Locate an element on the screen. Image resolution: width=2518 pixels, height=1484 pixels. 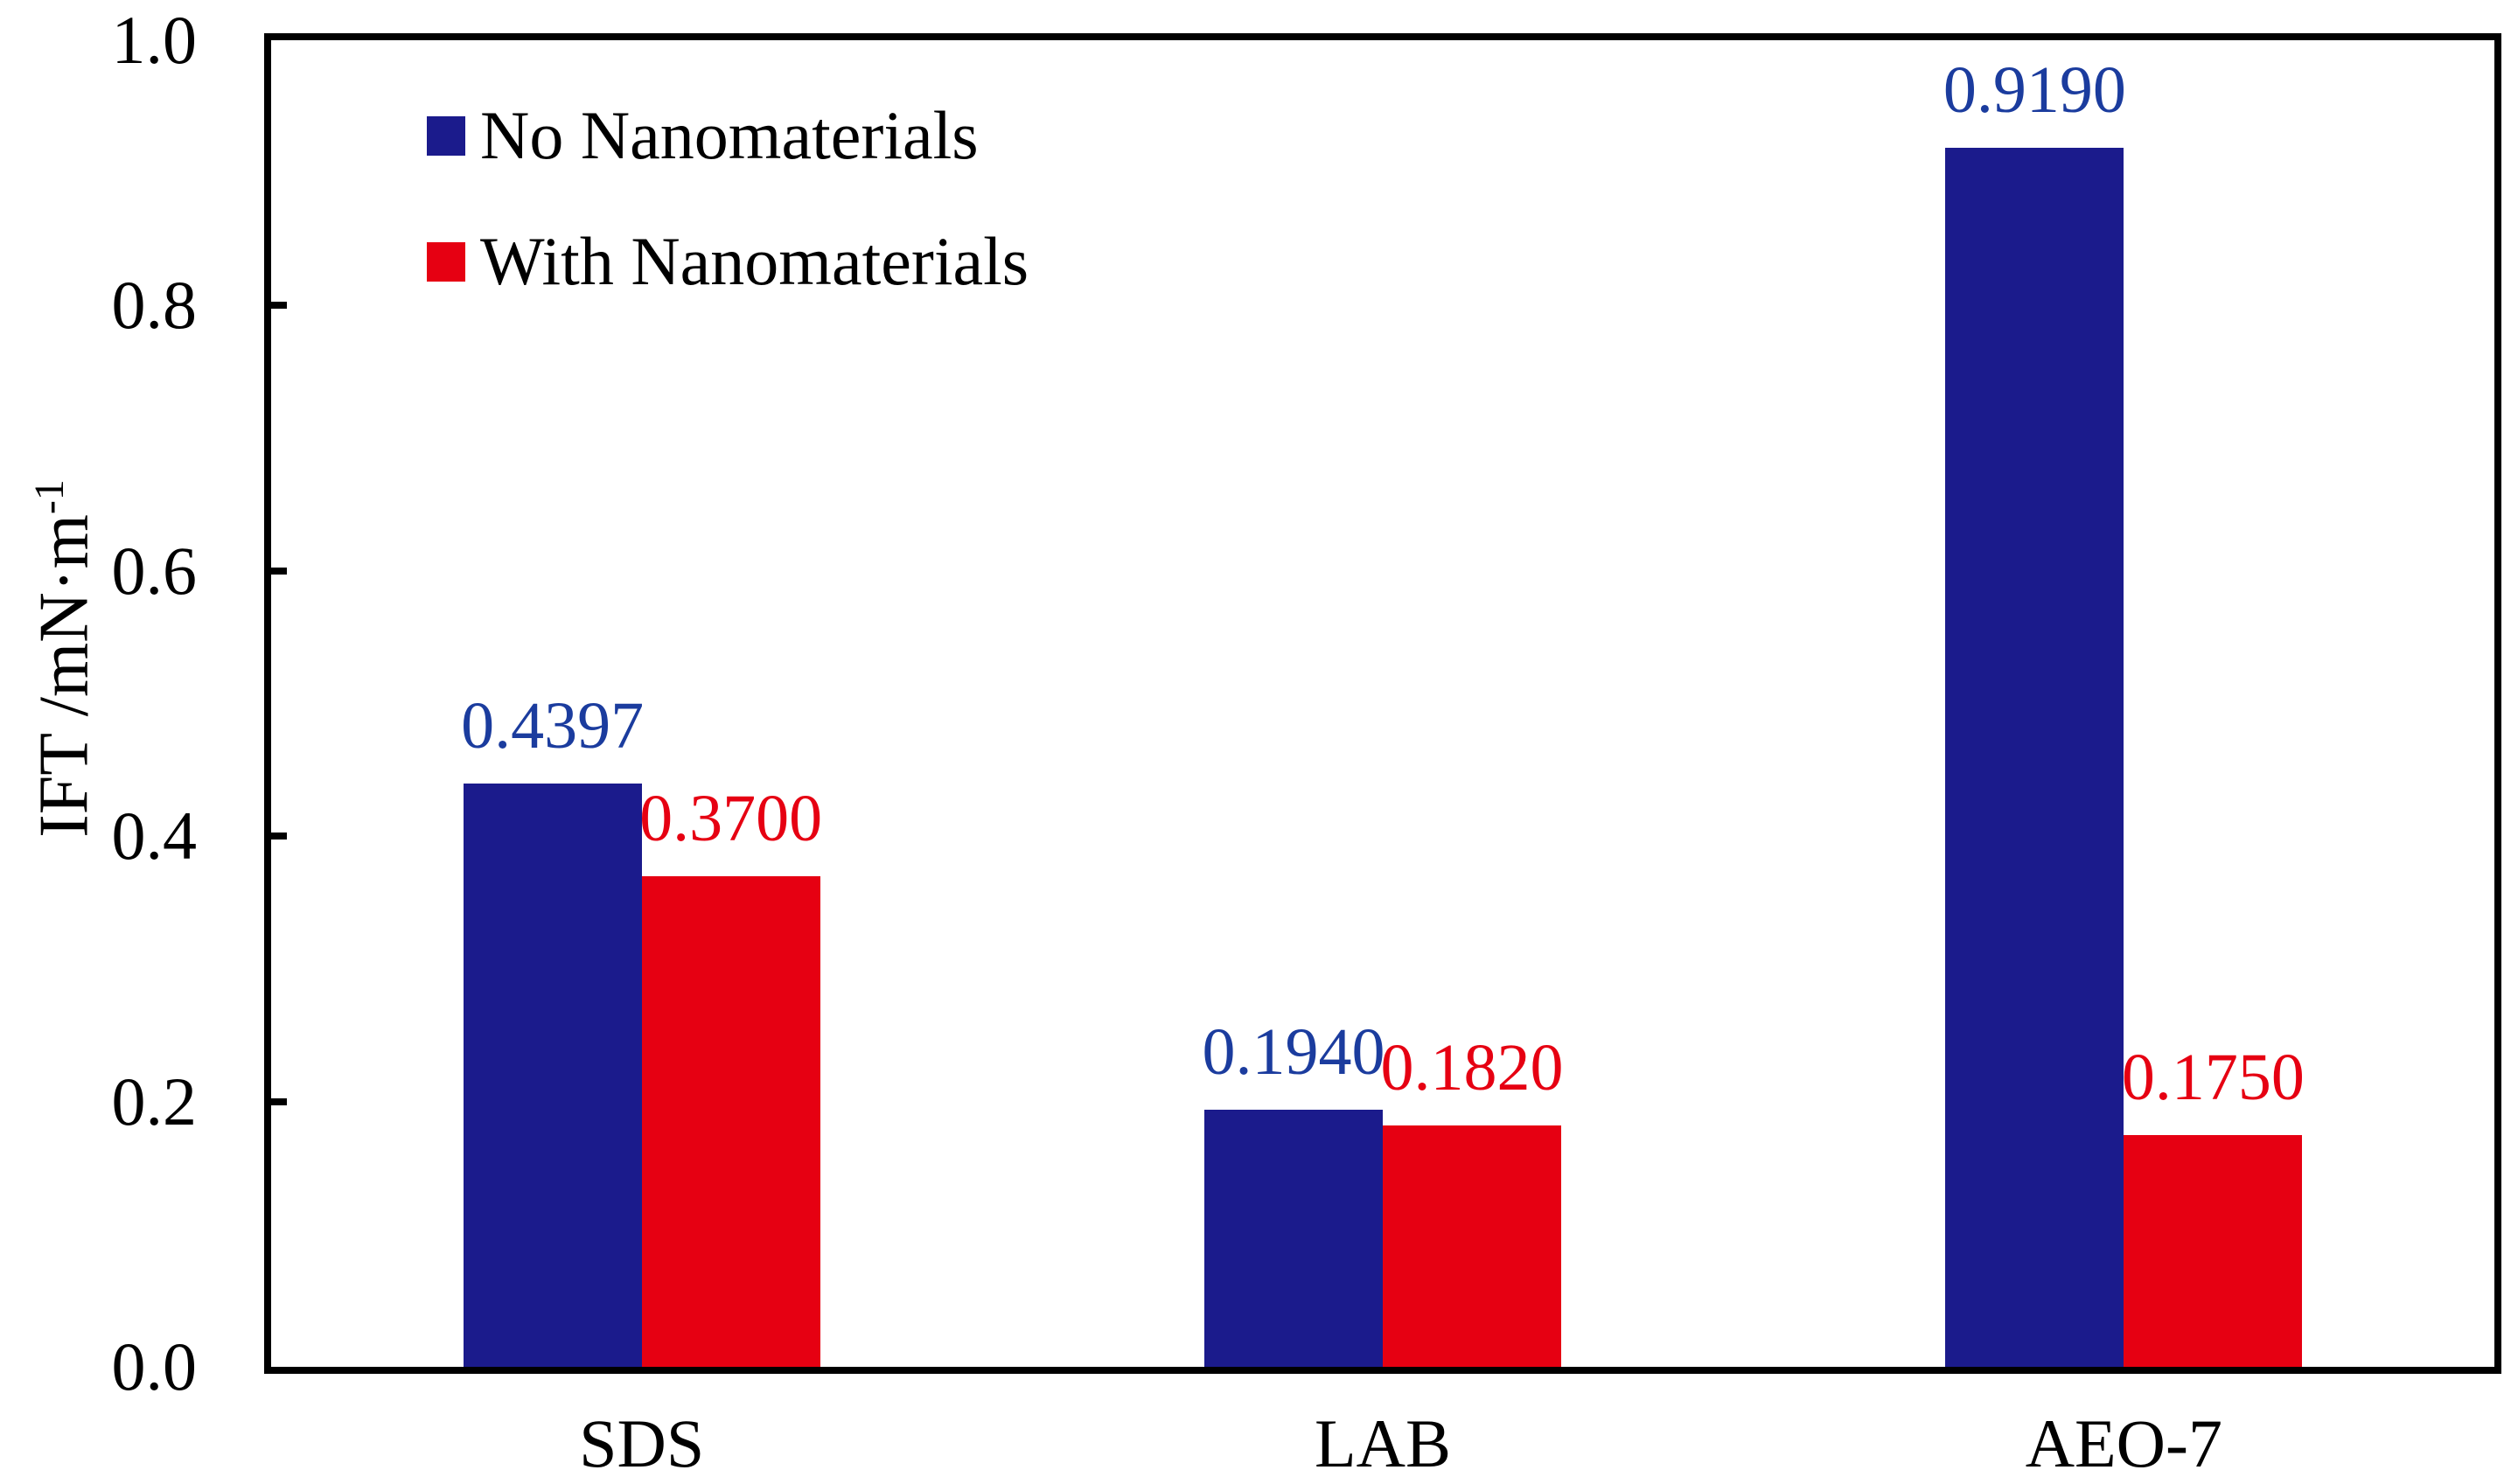
bar-sds-no-nano is located at coordinates (552, 1075).